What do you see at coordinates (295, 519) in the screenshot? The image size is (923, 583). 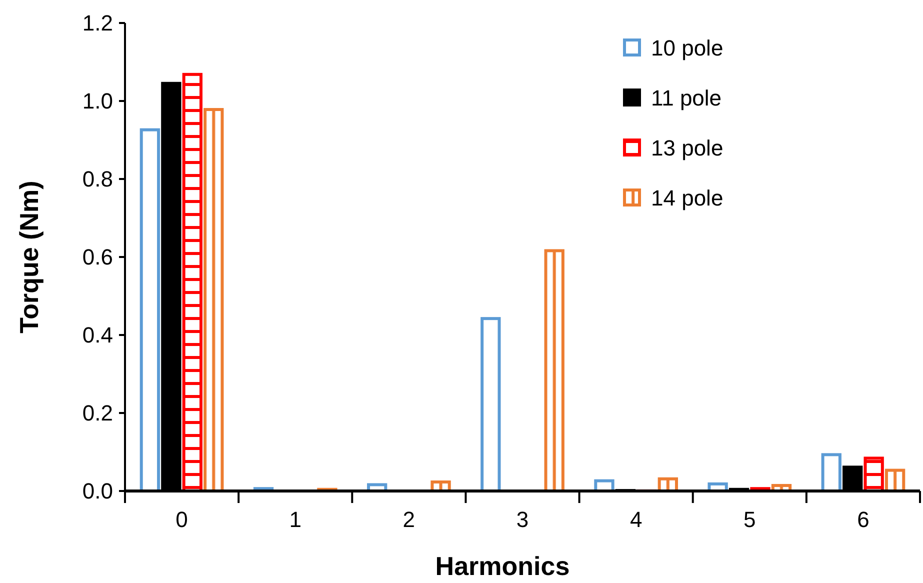 I see `x-tick-label: 1` at bounding box center [295, 519].